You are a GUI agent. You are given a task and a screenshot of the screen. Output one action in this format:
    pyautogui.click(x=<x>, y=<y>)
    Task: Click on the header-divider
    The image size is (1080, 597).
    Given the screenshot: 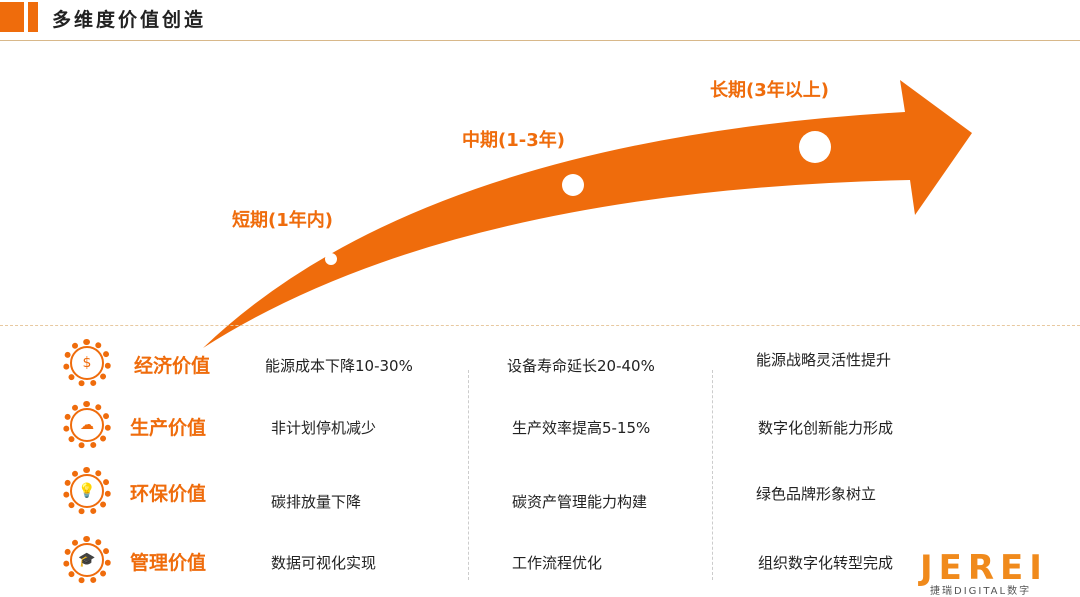 What is the action you would take?
    pyautogui.click(x=540, y=40)
    